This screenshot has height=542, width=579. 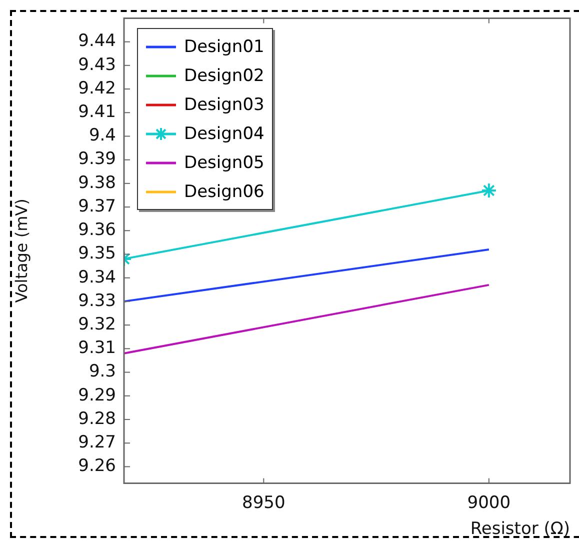 What do you see at coordinates (102, 136) in the screenshot?
I see `y-tick-label: 9.4` at bounding box center [102, 136].